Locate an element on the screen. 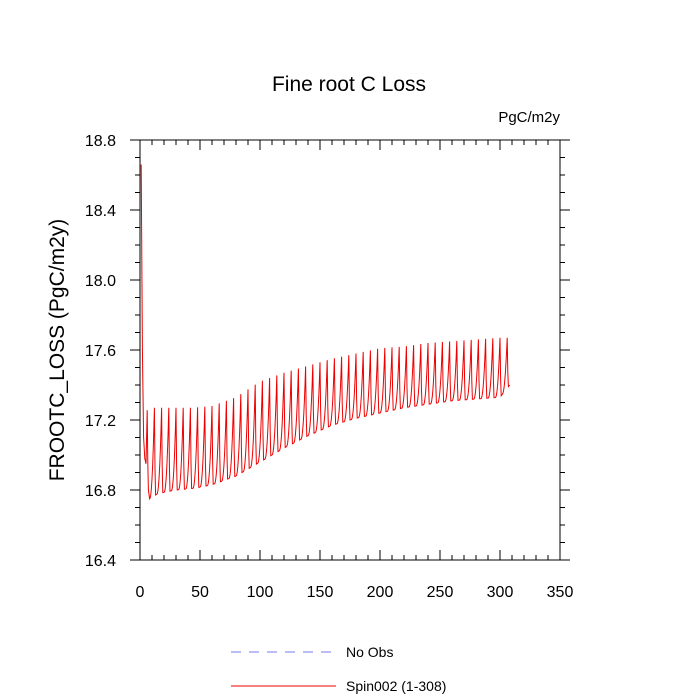  legend-label-no-obs: No Obs is located at coordinates (369, 652).